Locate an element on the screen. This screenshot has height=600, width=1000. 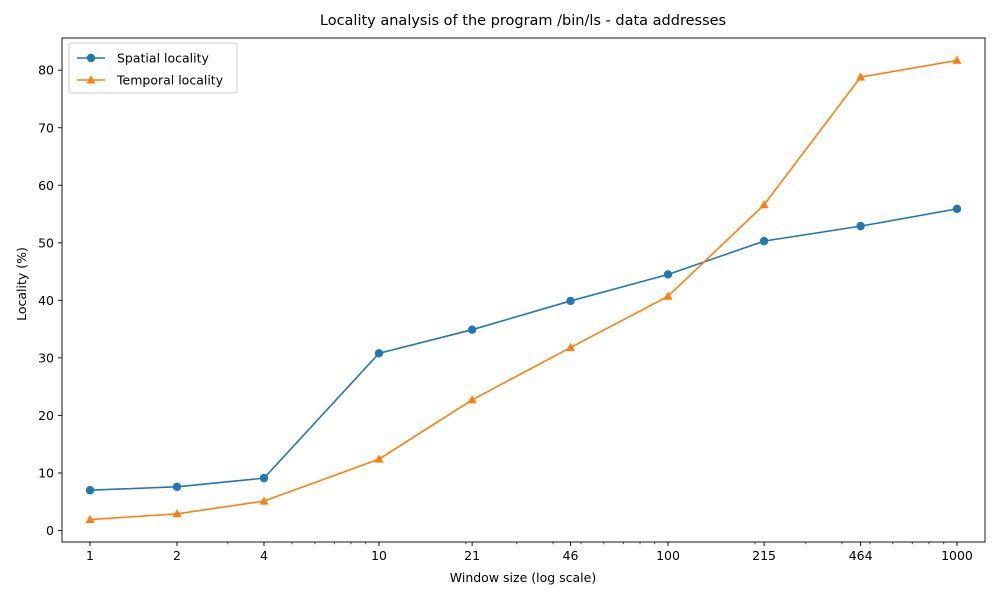
y-tick-label: 20 is located at coordinates (46, 415).